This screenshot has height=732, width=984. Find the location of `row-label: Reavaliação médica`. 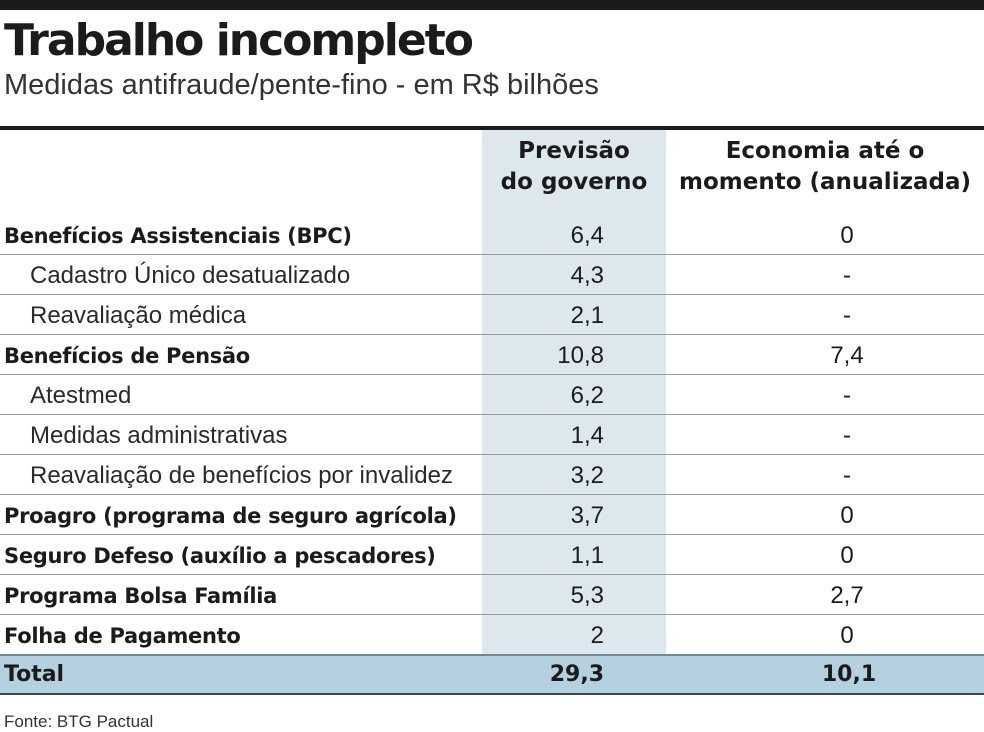

row-label: Reavaliação médica is located at coordinates (138, 315).